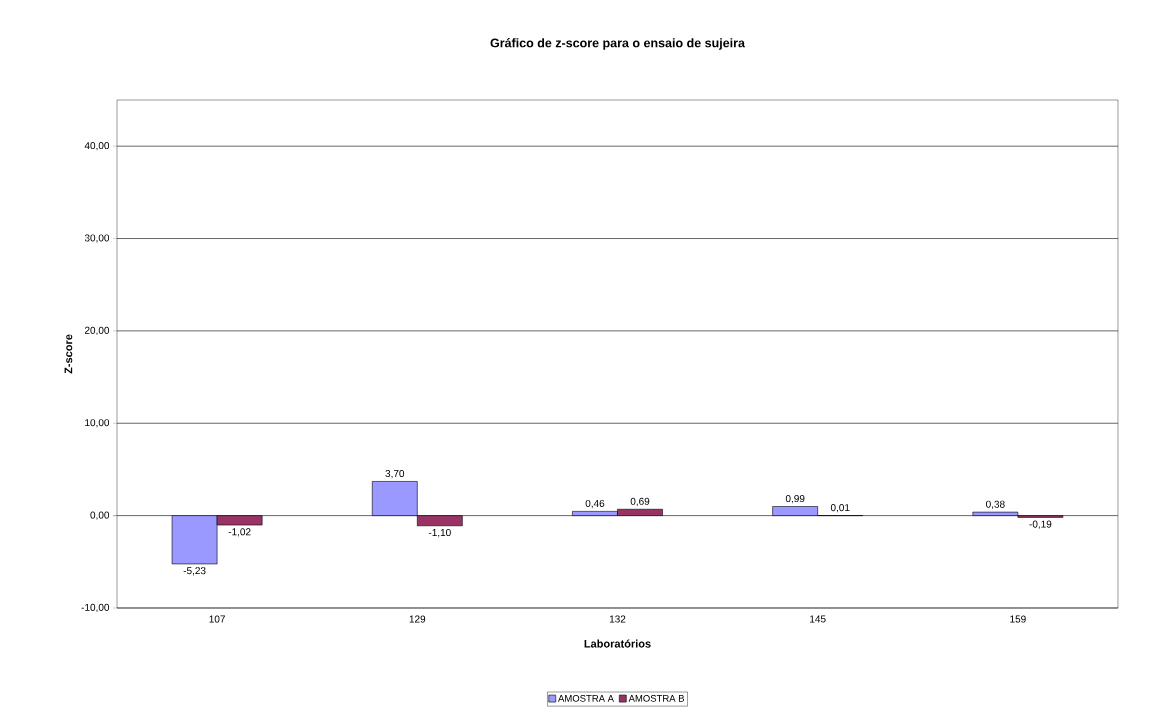 The image size is (1162, 720). I want to click on data-label: 3,70, so click(395, 474).